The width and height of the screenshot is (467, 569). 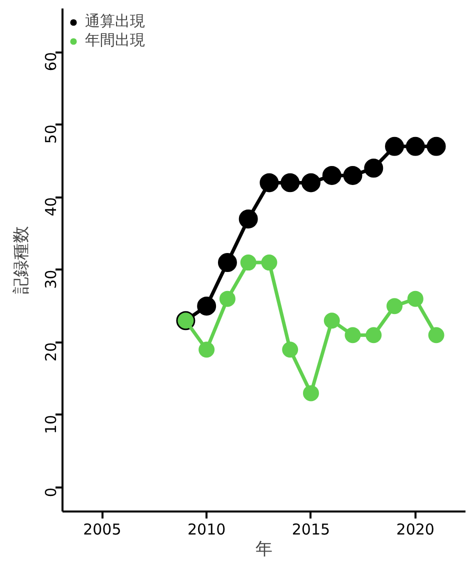 What do you see at coordinates (311, 529) in the screenshot?
I see `x-tick-label: 2015` at bounding box center [311, 529].